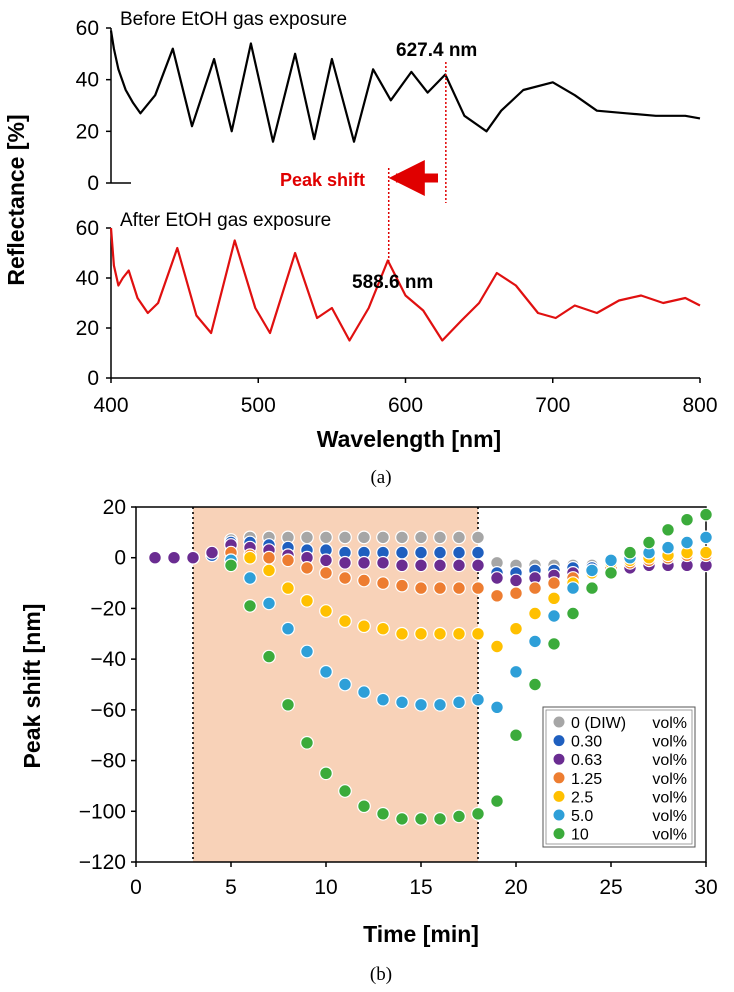 The height and width of the screenshot is (992, 734). Describe the element at coordinates (699, 405) in the screenshot. I see `a-x-tick-label: 800` at that location.